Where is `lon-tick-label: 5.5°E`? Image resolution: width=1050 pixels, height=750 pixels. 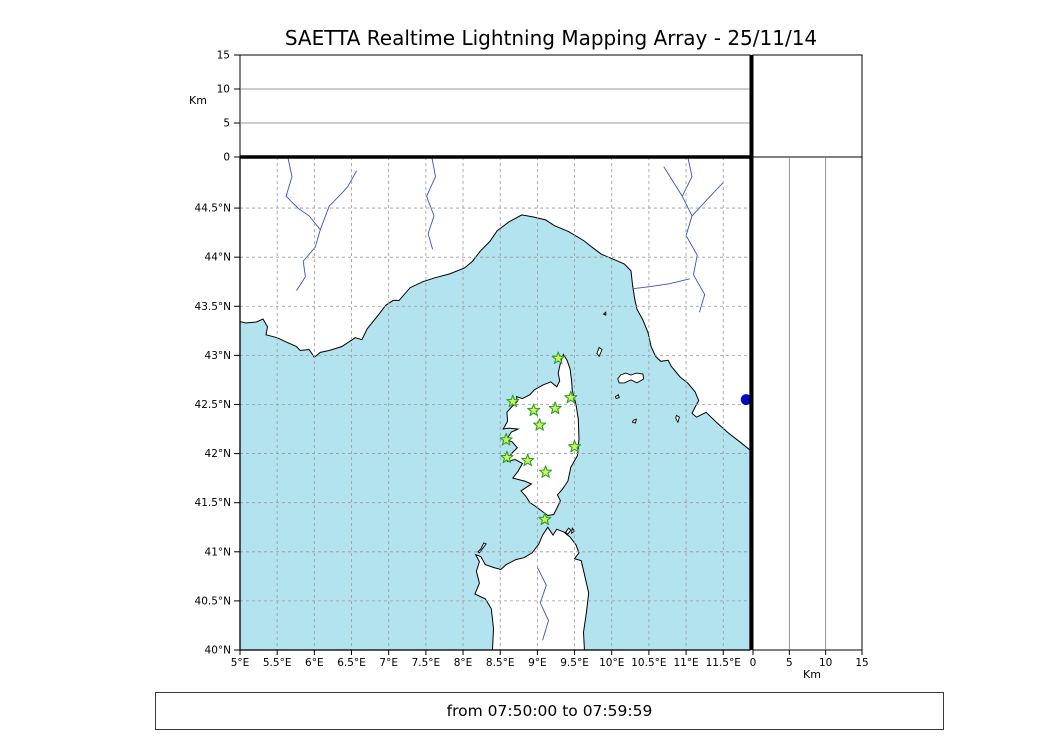 lon-tick-label: 5.5°E is located at coordinates (277, 663).